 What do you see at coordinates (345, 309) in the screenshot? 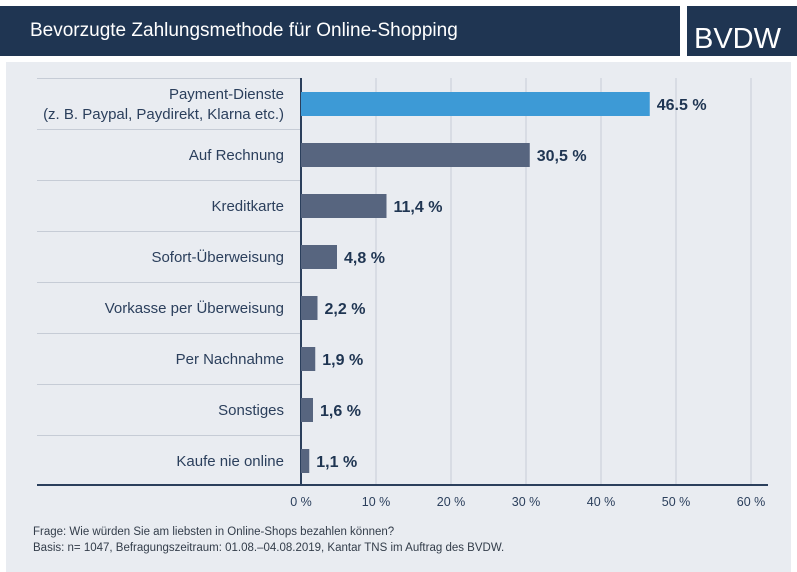
I see `value-label: 2,2 %` at bounding box center [345, 309].